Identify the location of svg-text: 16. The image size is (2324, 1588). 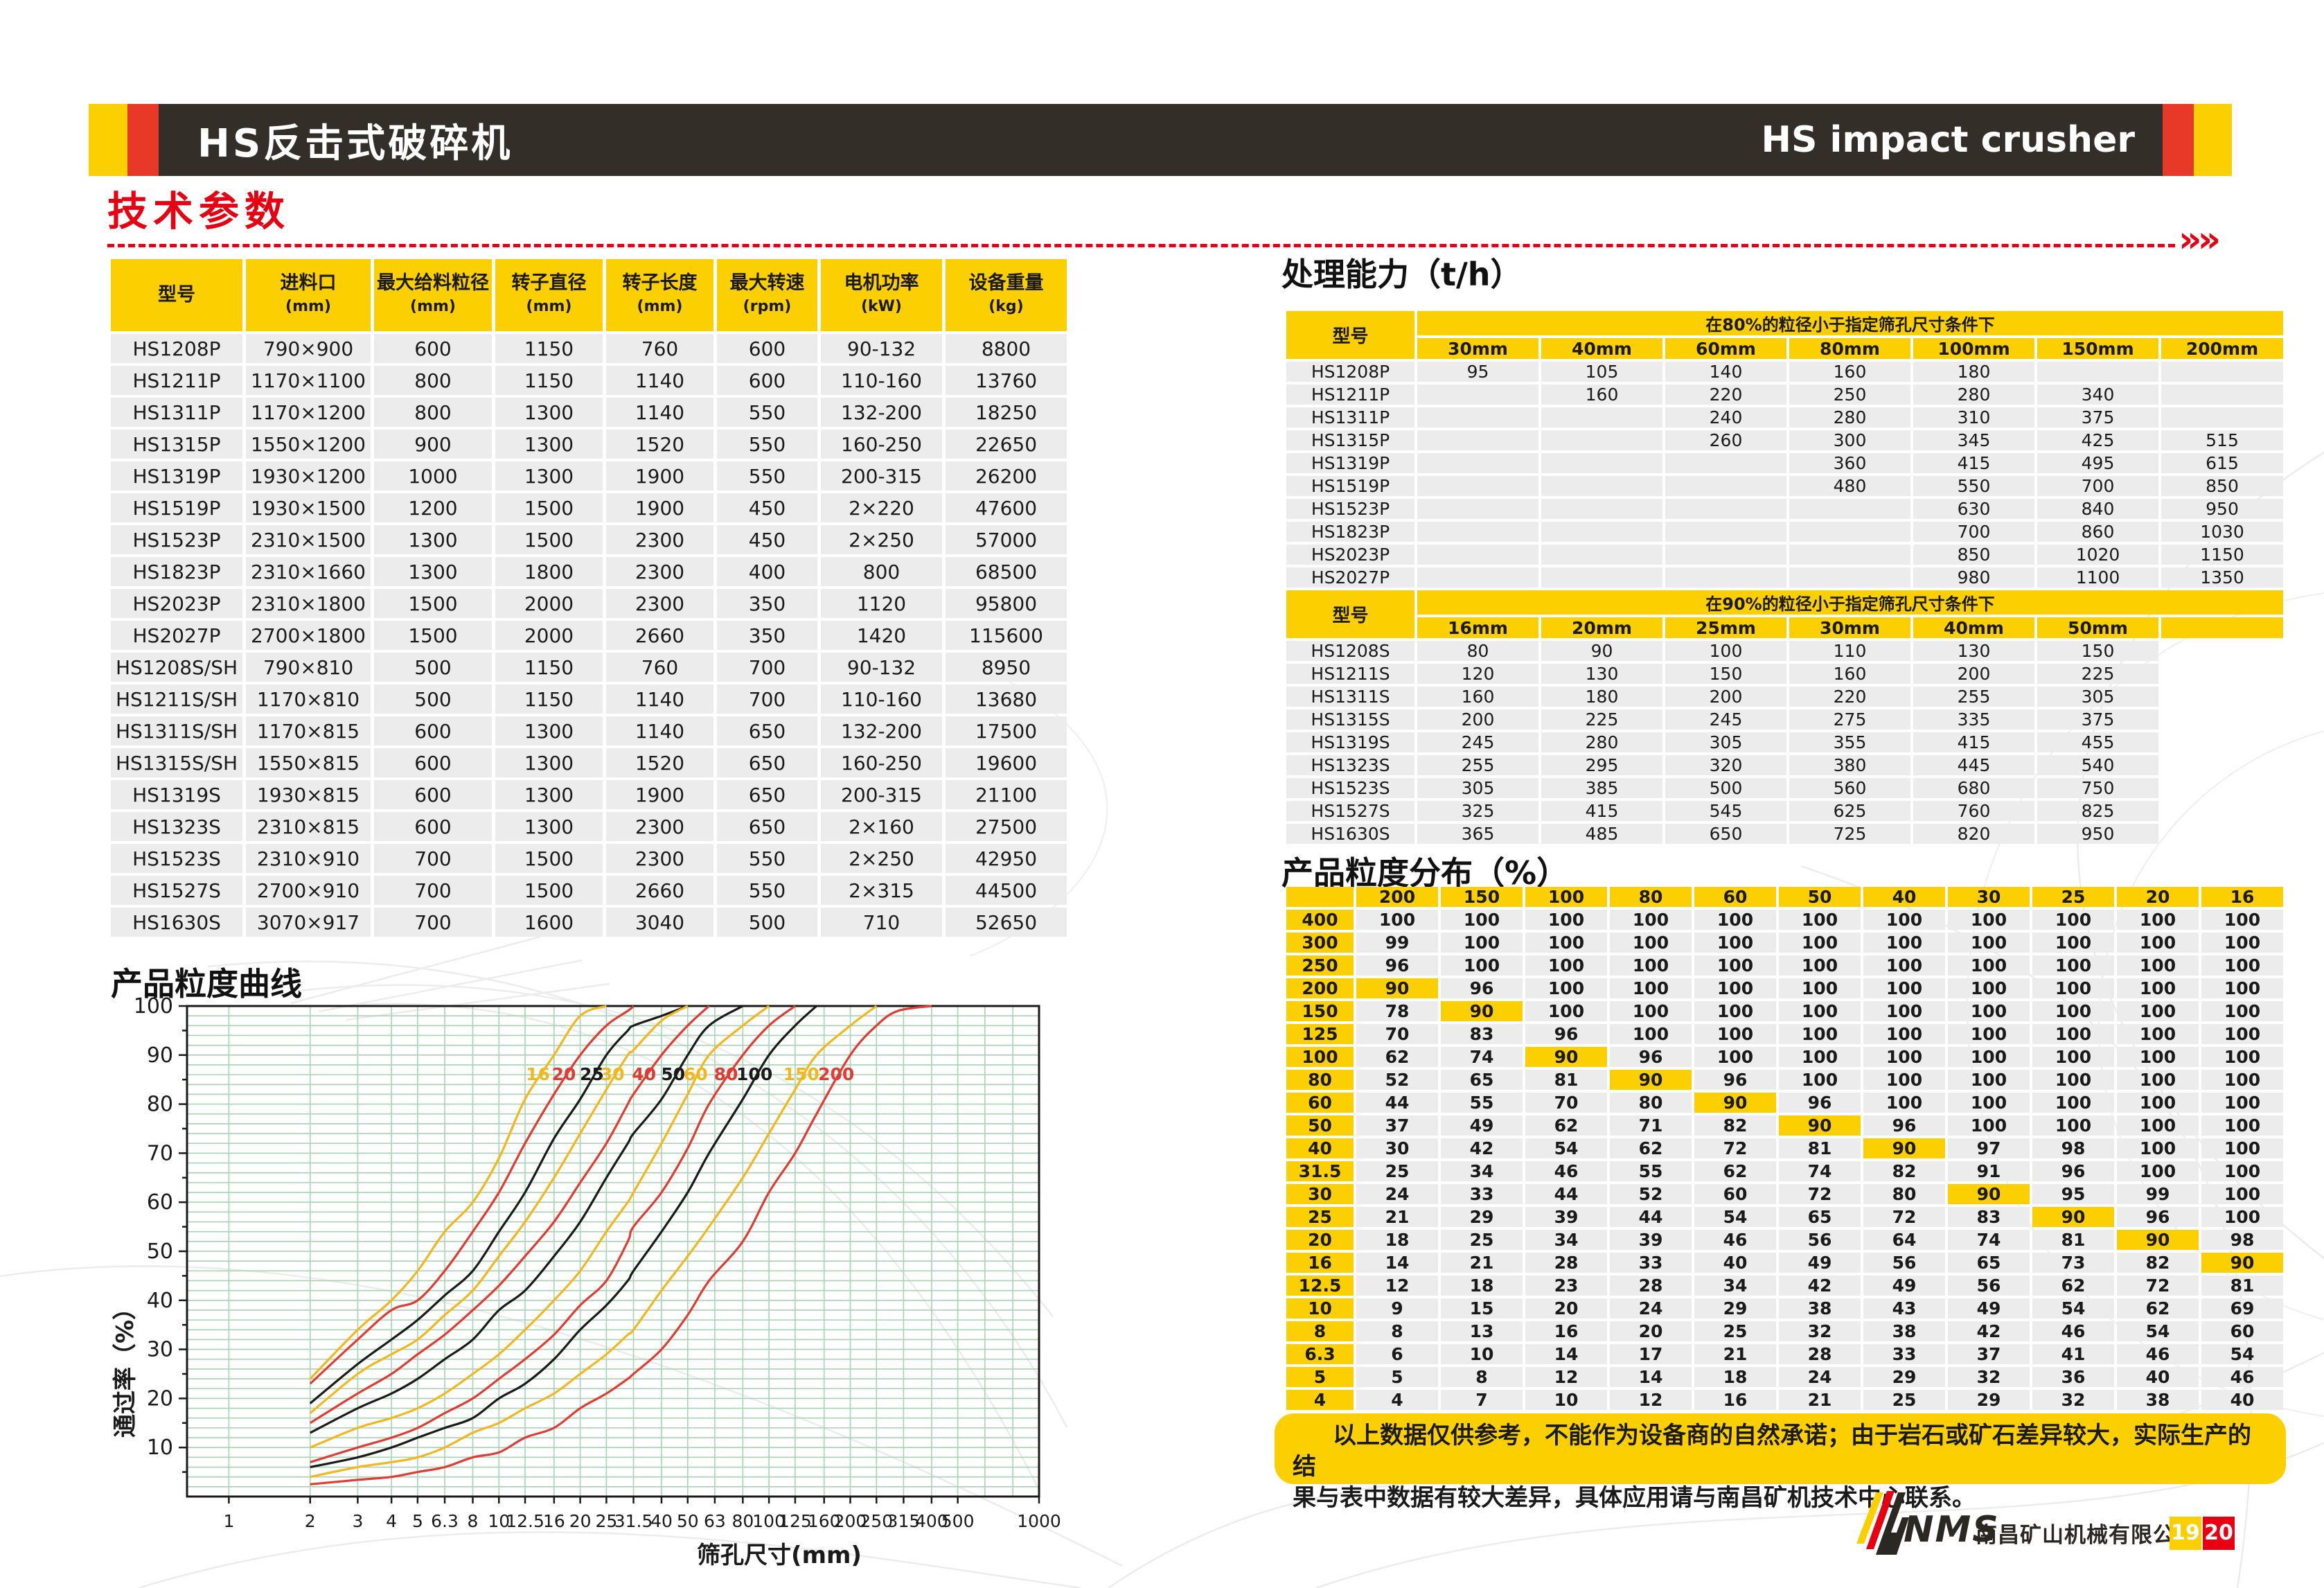
(538, 1074).